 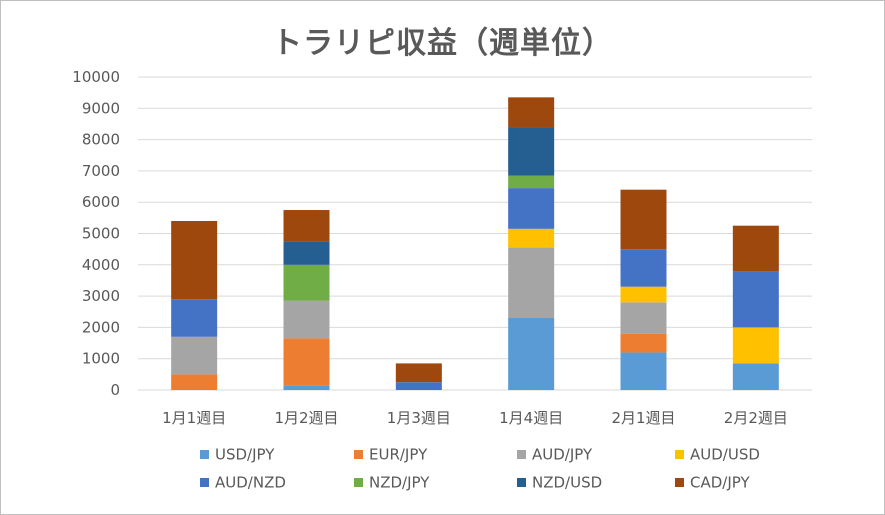 What do you see at coordinates (115, 390) in the screenshot?
I see `y-tick-label: 0` at bounding box center [115, 390].